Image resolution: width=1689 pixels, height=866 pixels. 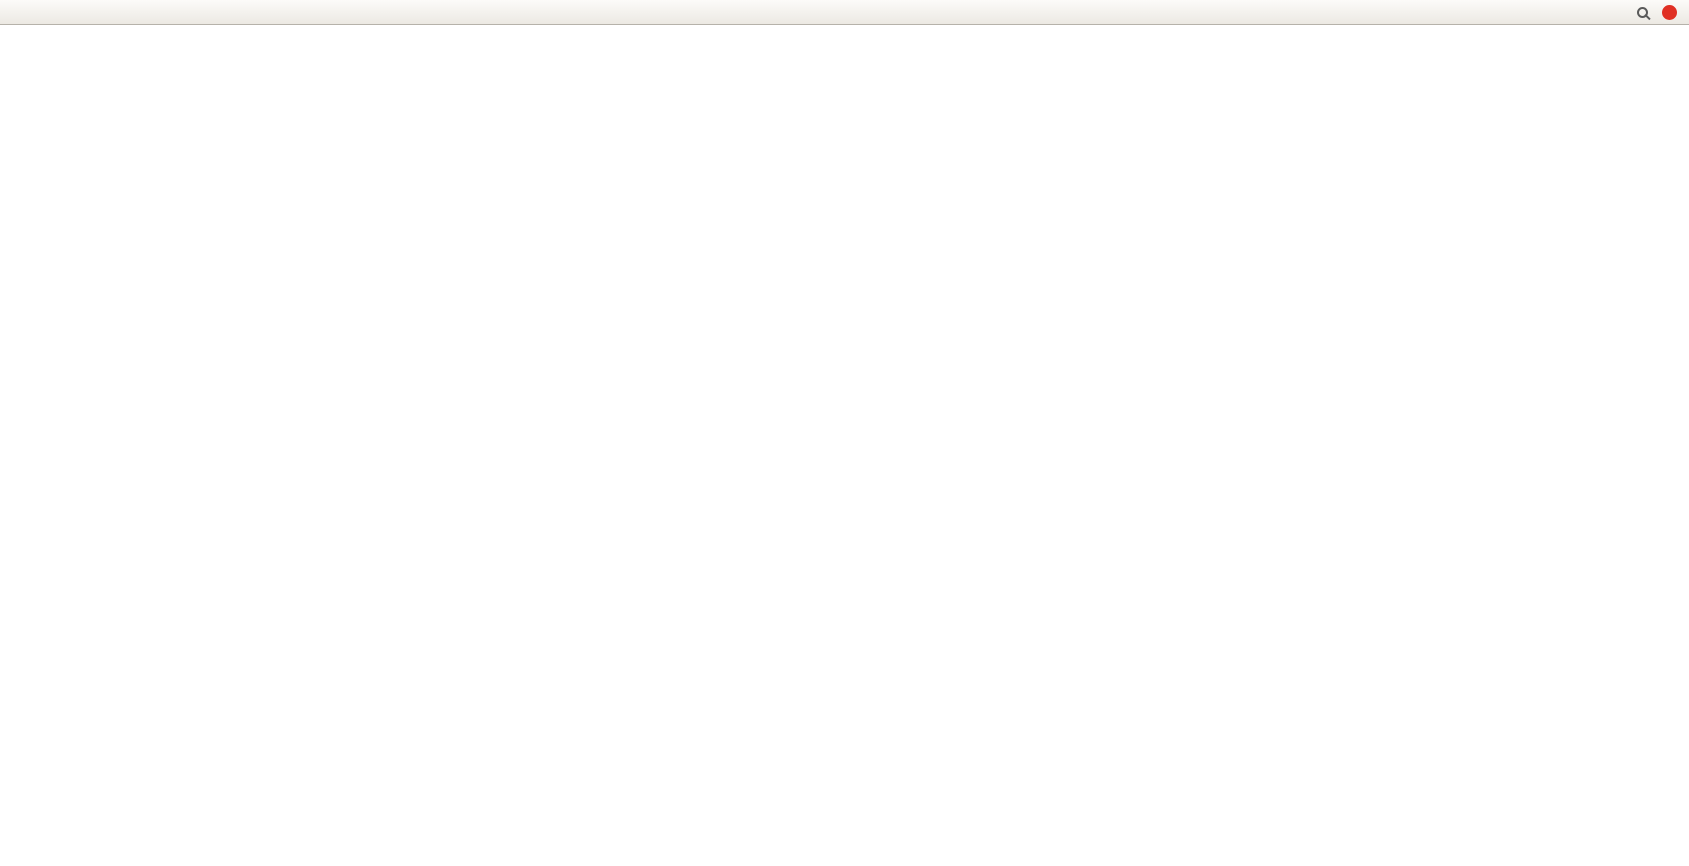 What do you see at coordinates (844, 12) in the screenshot?
I see `main-toolbar` at bounding box center [844, 12].